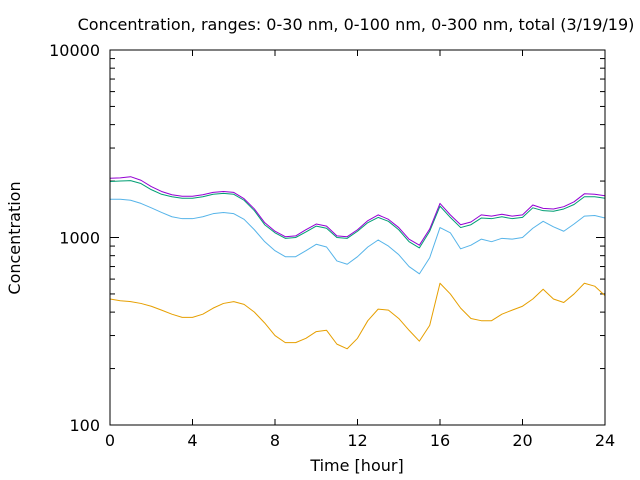  What do you see at coordinates (275, 440) in the screenshot?
I see `x-tick-label: 8` at bounding box center [275, 440].